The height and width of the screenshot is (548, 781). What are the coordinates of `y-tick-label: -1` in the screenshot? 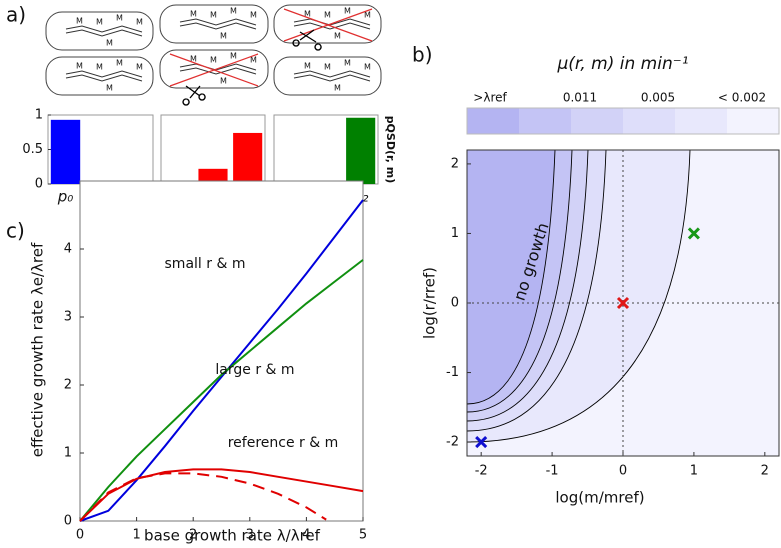 It's located at (452, 372).